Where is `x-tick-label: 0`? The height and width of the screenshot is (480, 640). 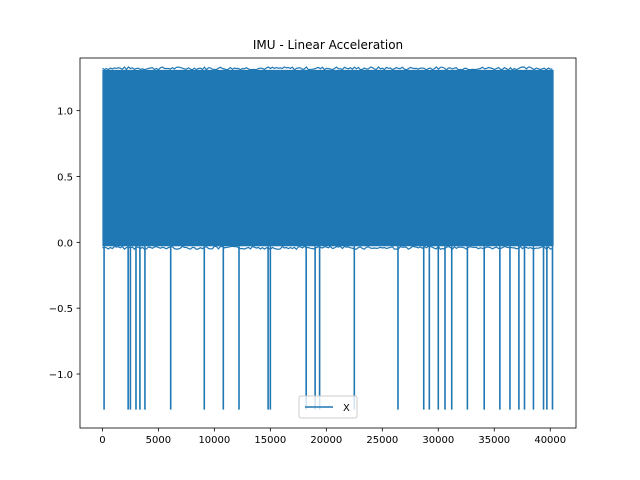 x-tick-label: 0 is located at coordinates (102, 440).